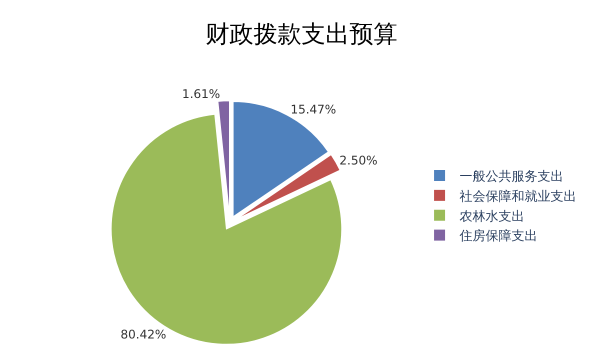 The width and height of the screenshot is (603, 363). I want to click on legend-label: 住房保障支出, so click(498, 236).